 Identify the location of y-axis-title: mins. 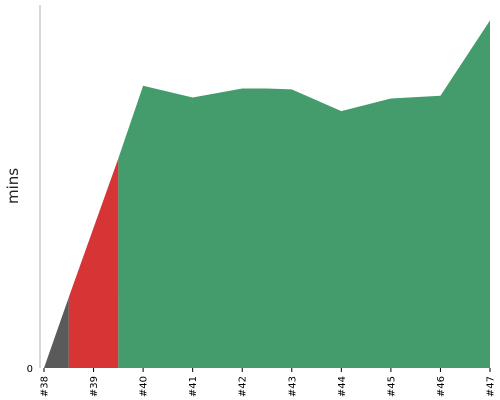
(13, 186).